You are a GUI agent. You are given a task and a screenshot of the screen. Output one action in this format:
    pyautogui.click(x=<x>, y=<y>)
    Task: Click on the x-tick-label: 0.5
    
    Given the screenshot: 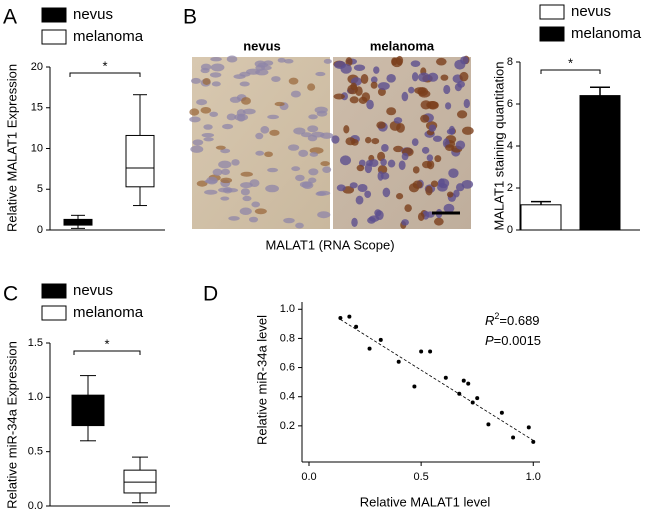 What is the action you would take?
    pyautogui.click(x=420, y=477)
    